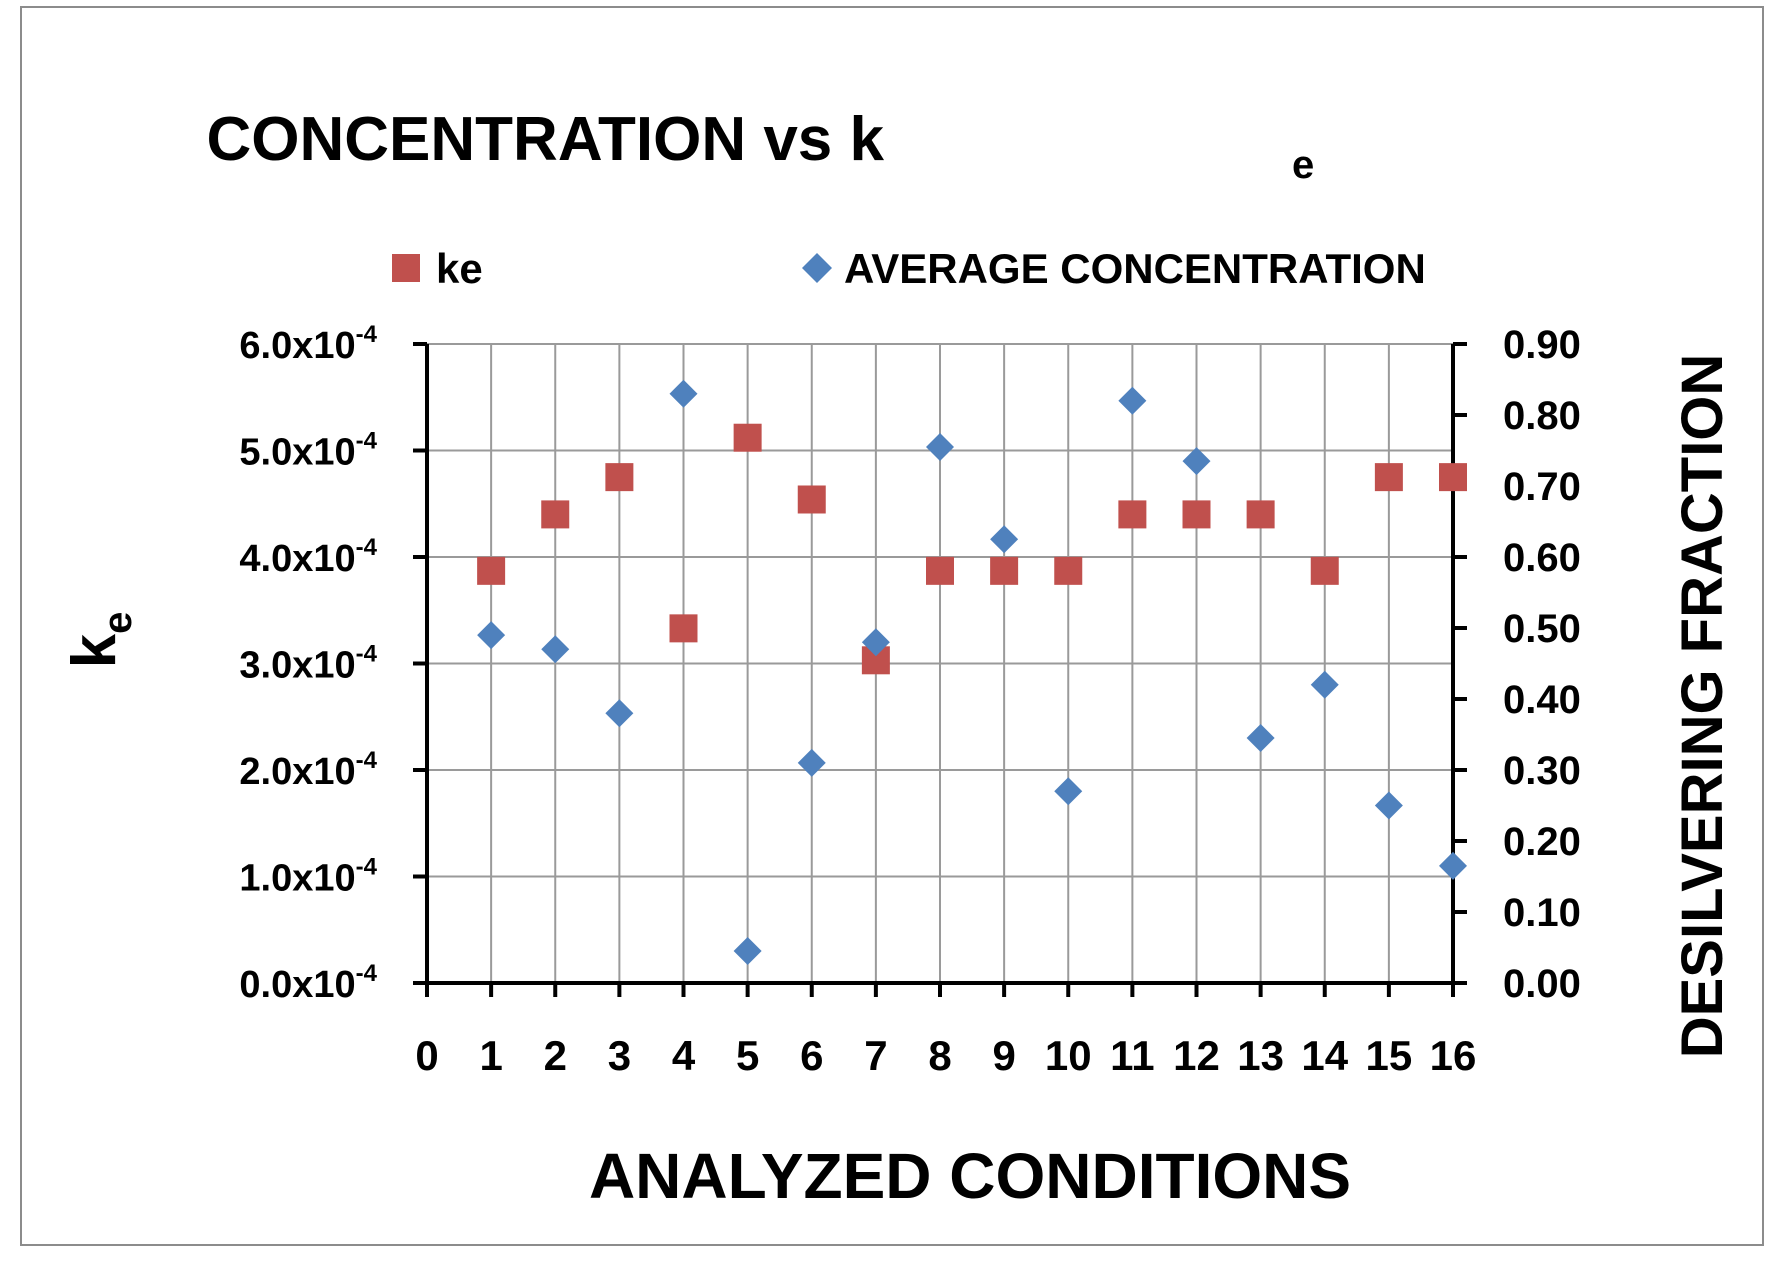 This screenshot has width=1784, height=1263. I want to click on chart-title: CONCENTRATION vs k, so click(546, 139).